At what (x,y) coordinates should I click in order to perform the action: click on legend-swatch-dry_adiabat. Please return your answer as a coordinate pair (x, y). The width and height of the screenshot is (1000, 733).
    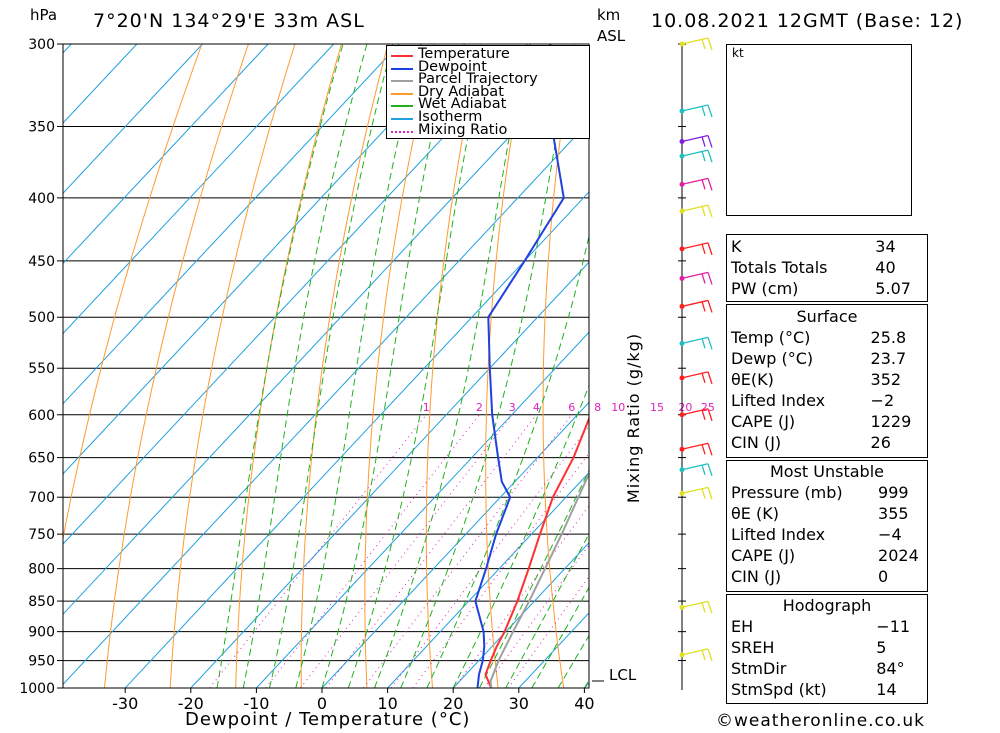
    Looking at the image, I should click on (402, 93).